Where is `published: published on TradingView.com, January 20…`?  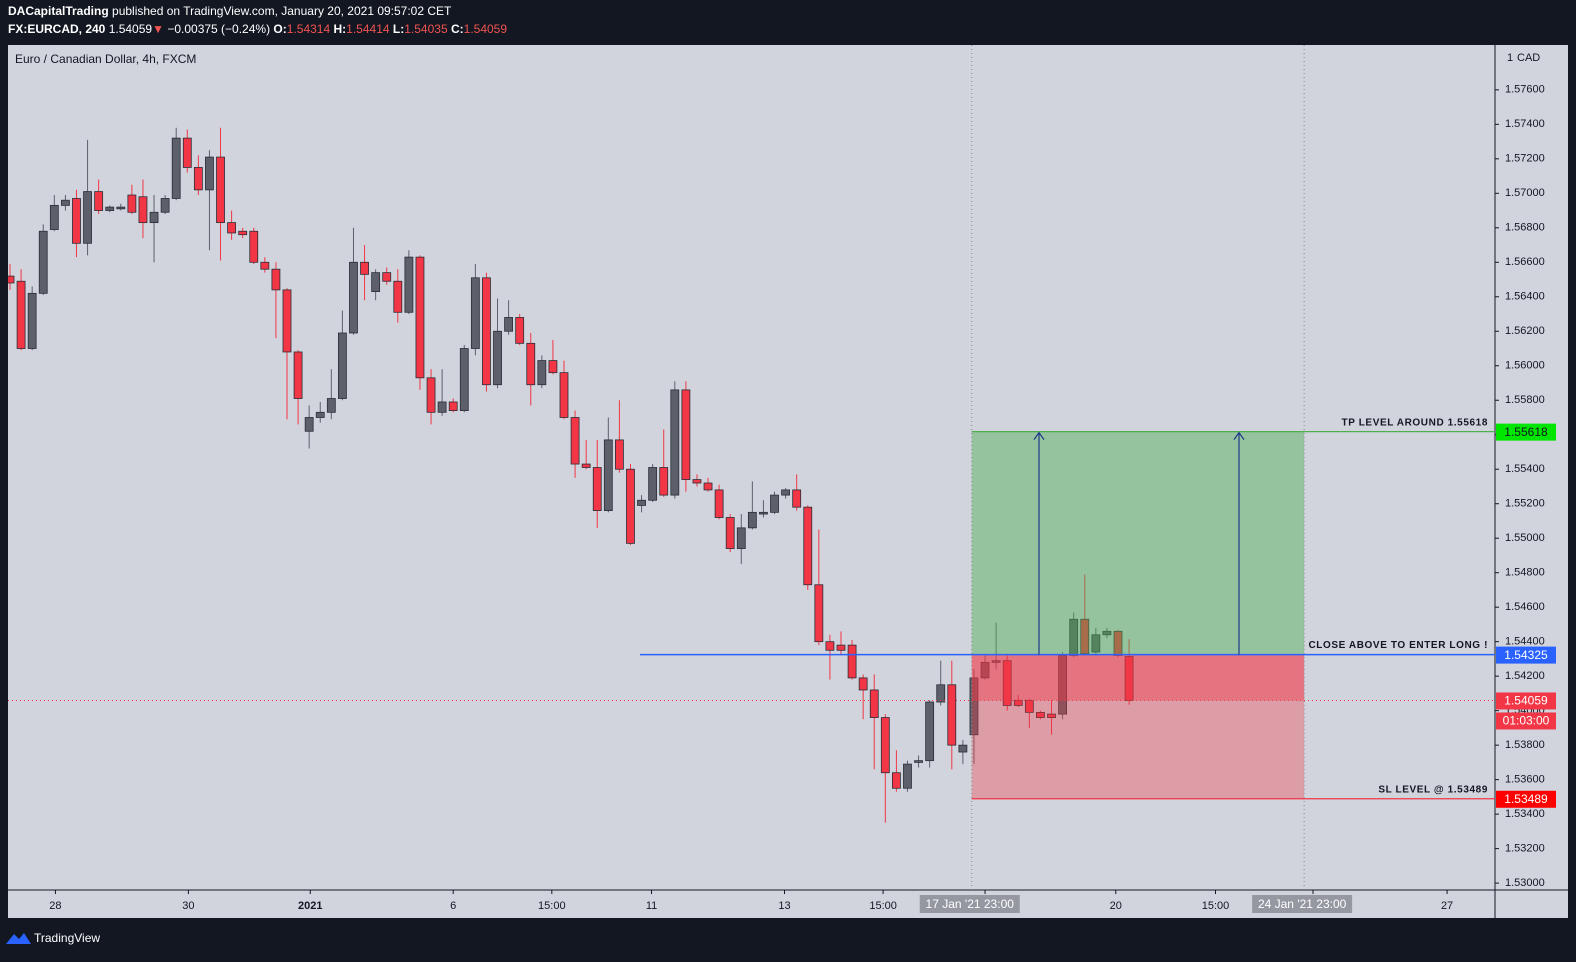 published: published on TradingView.com, January 20… is located at coordinates (282, 11).